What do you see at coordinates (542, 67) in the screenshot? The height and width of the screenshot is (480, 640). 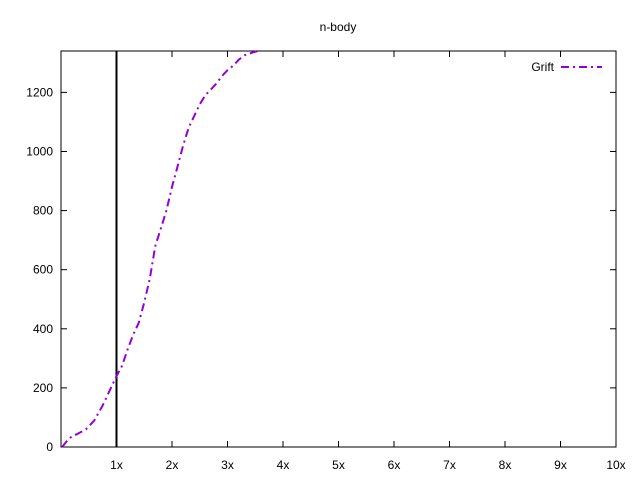 I see `legend-label-grift: Grift` at bounding box center [542, 67].